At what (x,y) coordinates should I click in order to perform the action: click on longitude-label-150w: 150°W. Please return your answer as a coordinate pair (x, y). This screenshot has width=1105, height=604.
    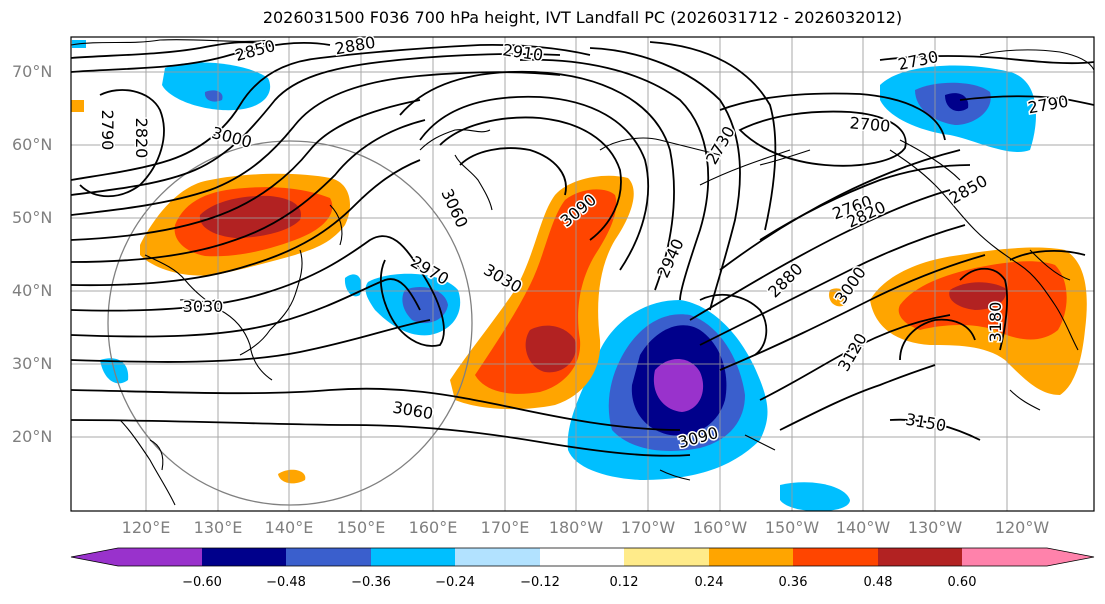
    Looking at the image, I should click on (792, 527).